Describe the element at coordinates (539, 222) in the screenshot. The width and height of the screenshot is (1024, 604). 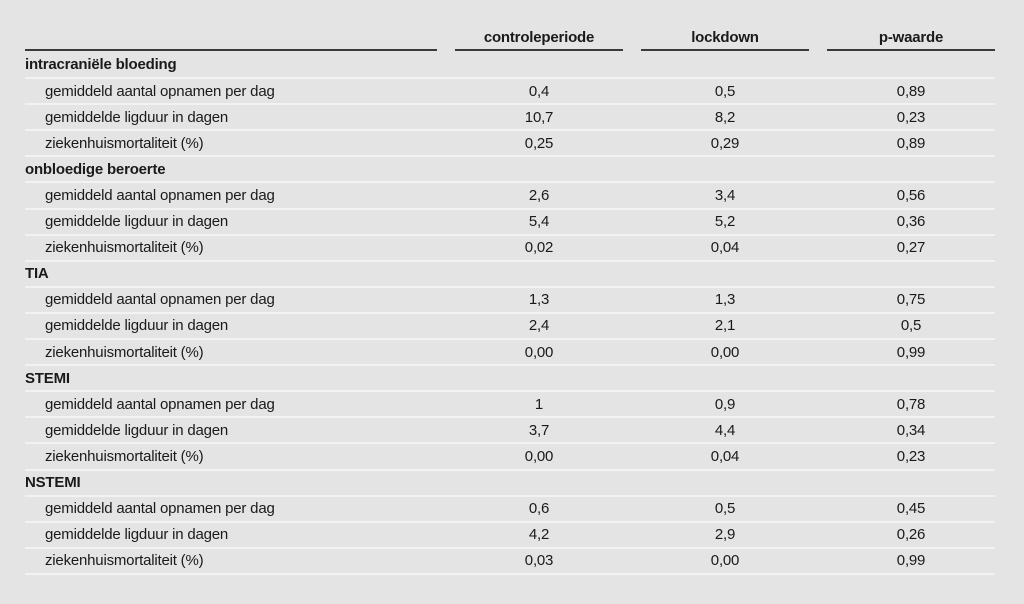
I see `value-cell: 5,4` at that location.